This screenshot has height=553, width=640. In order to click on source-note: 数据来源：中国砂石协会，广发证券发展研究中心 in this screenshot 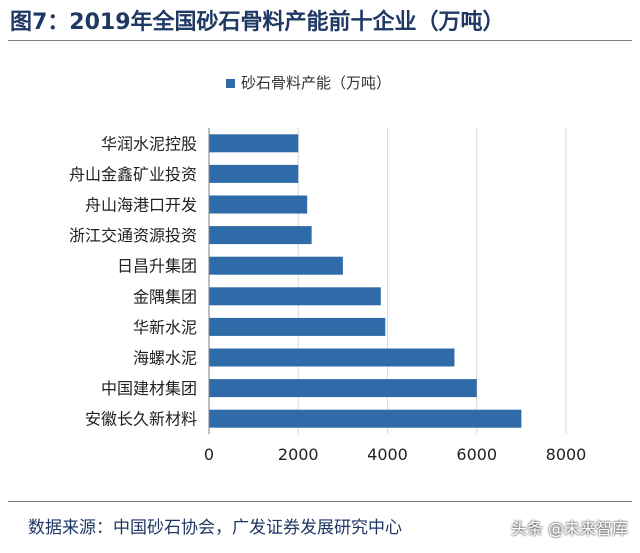, I will do `click(215, 527)`.